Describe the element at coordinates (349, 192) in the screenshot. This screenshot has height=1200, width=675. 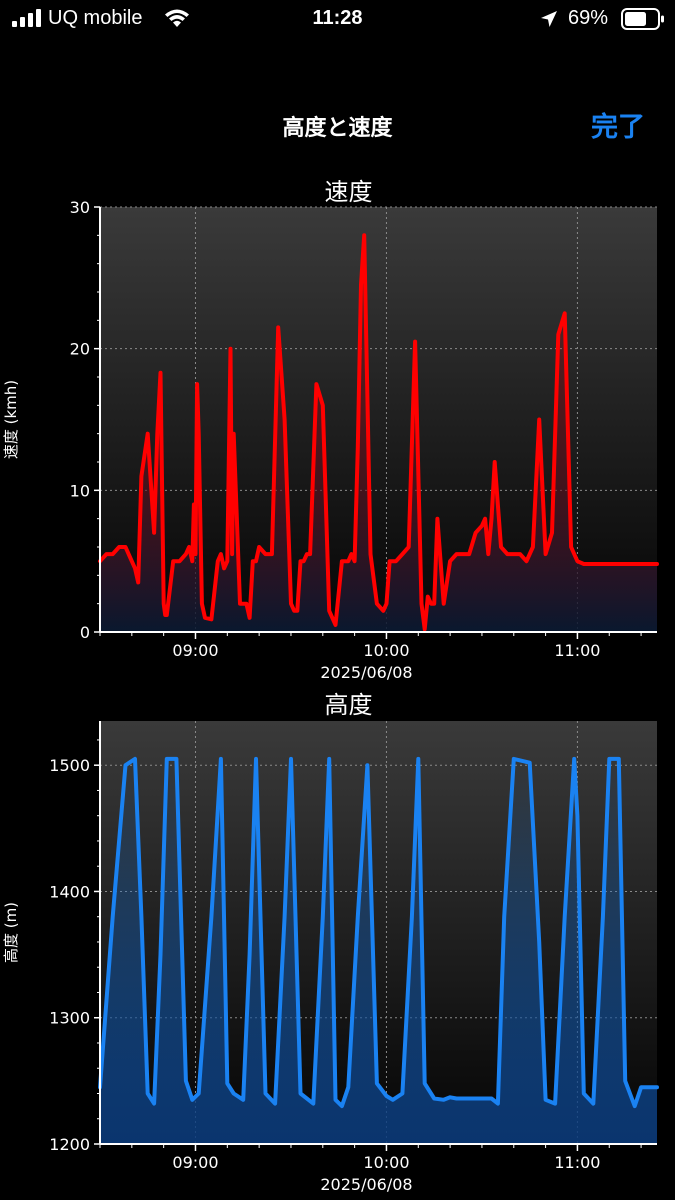
I see `chart-title: 速度` at that location.